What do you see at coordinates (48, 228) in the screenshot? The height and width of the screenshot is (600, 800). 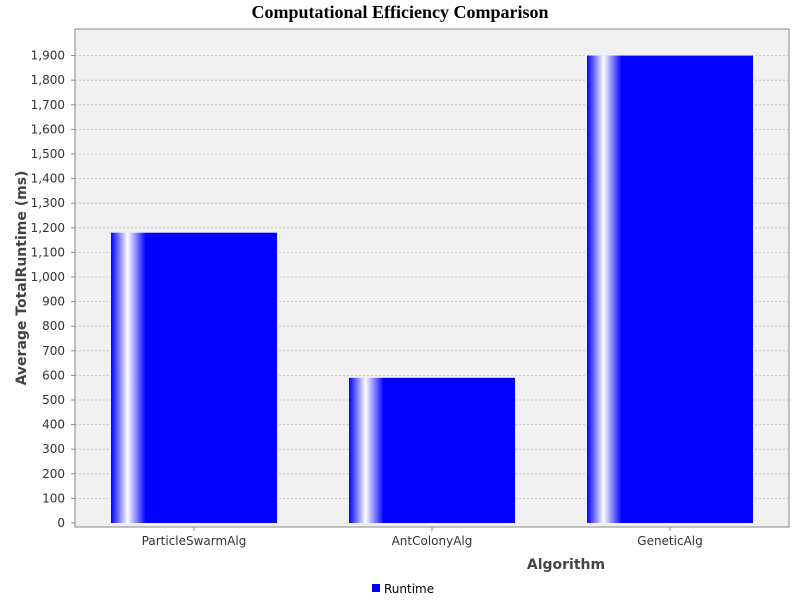 I see `y-tick-label: 1,200` at bounding box center [48, 228].